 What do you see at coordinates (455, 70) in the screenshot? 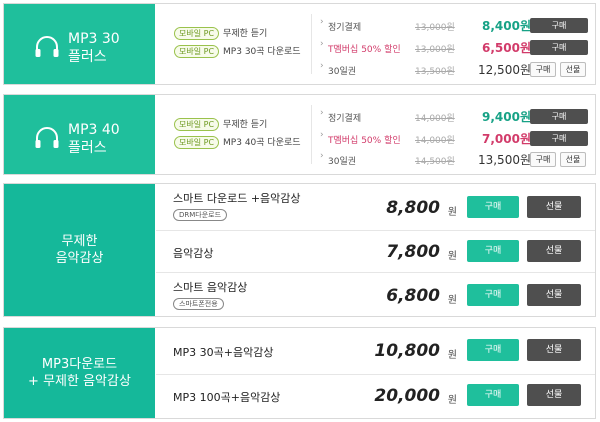
I see `price-line-30day: › 30일권 13,500원 12,500원 구매 선물` at bounding box center [455, 70].